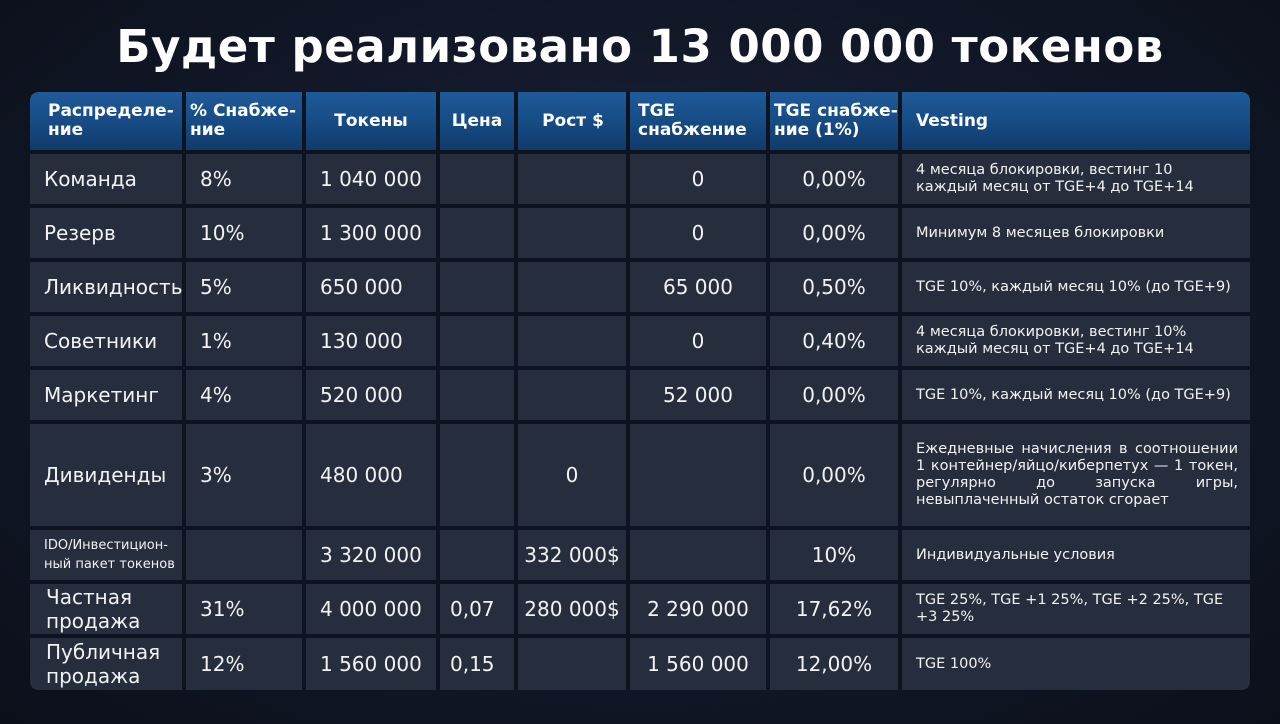 Image resolution: width=1280 pixels, height=724 pixels. I want to click on cell-public-sale-tge: 1 560 000, so click(698, 664).